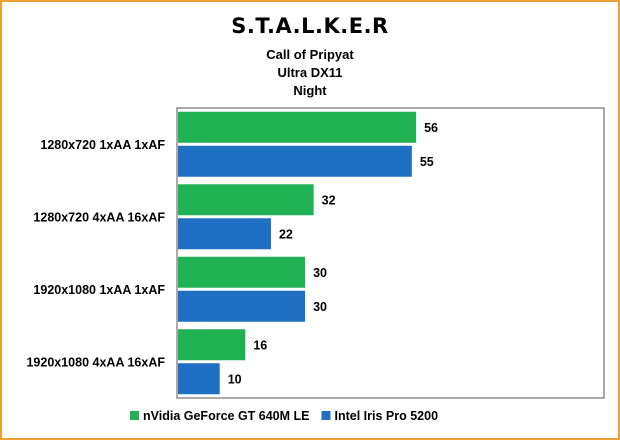 The image size is (620, 440). I want to click on legend-label: Intel Iris Pro 5200, so click(387, 416).